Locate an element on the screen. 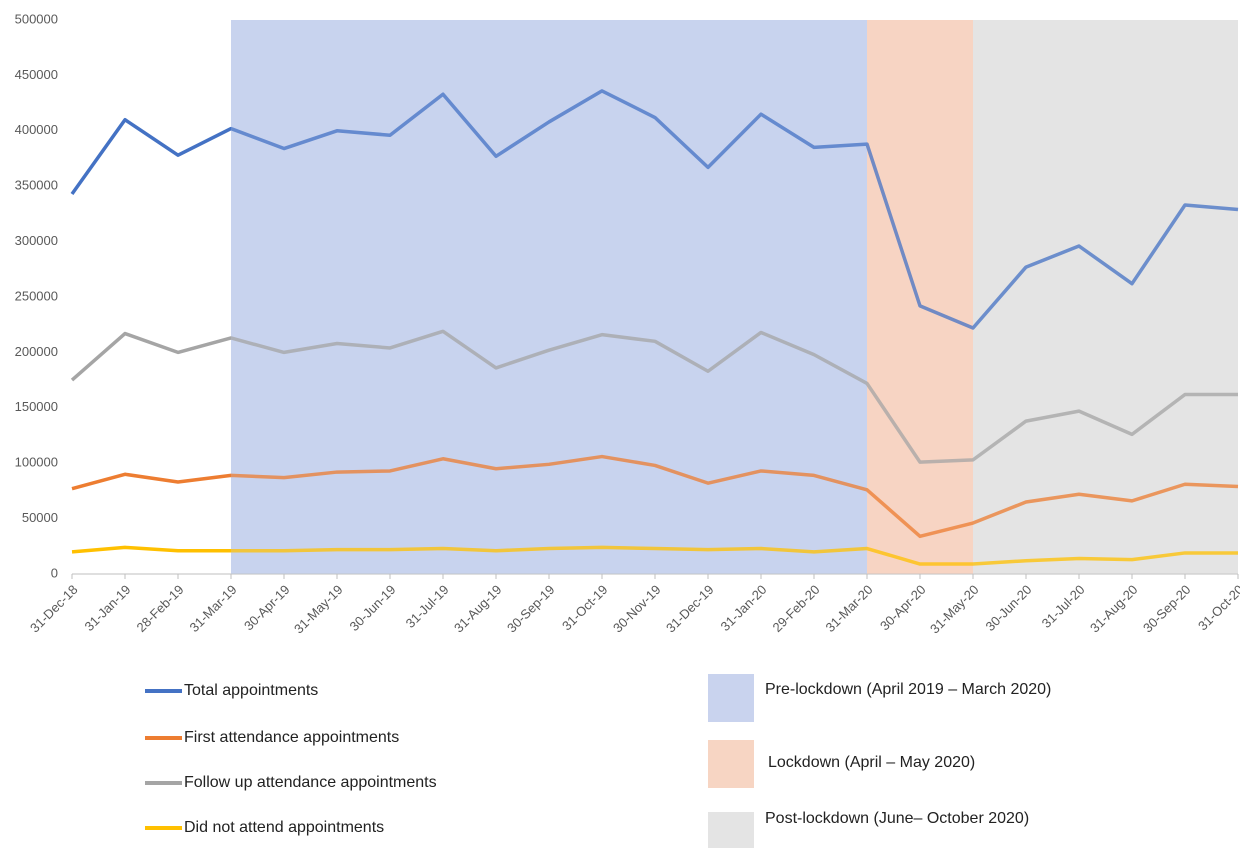 The width and height of the screenshot is (1240, 853). legend-label: Pre-lockdown (April 2019 – March 2020) is located at coordinates (908, 689).